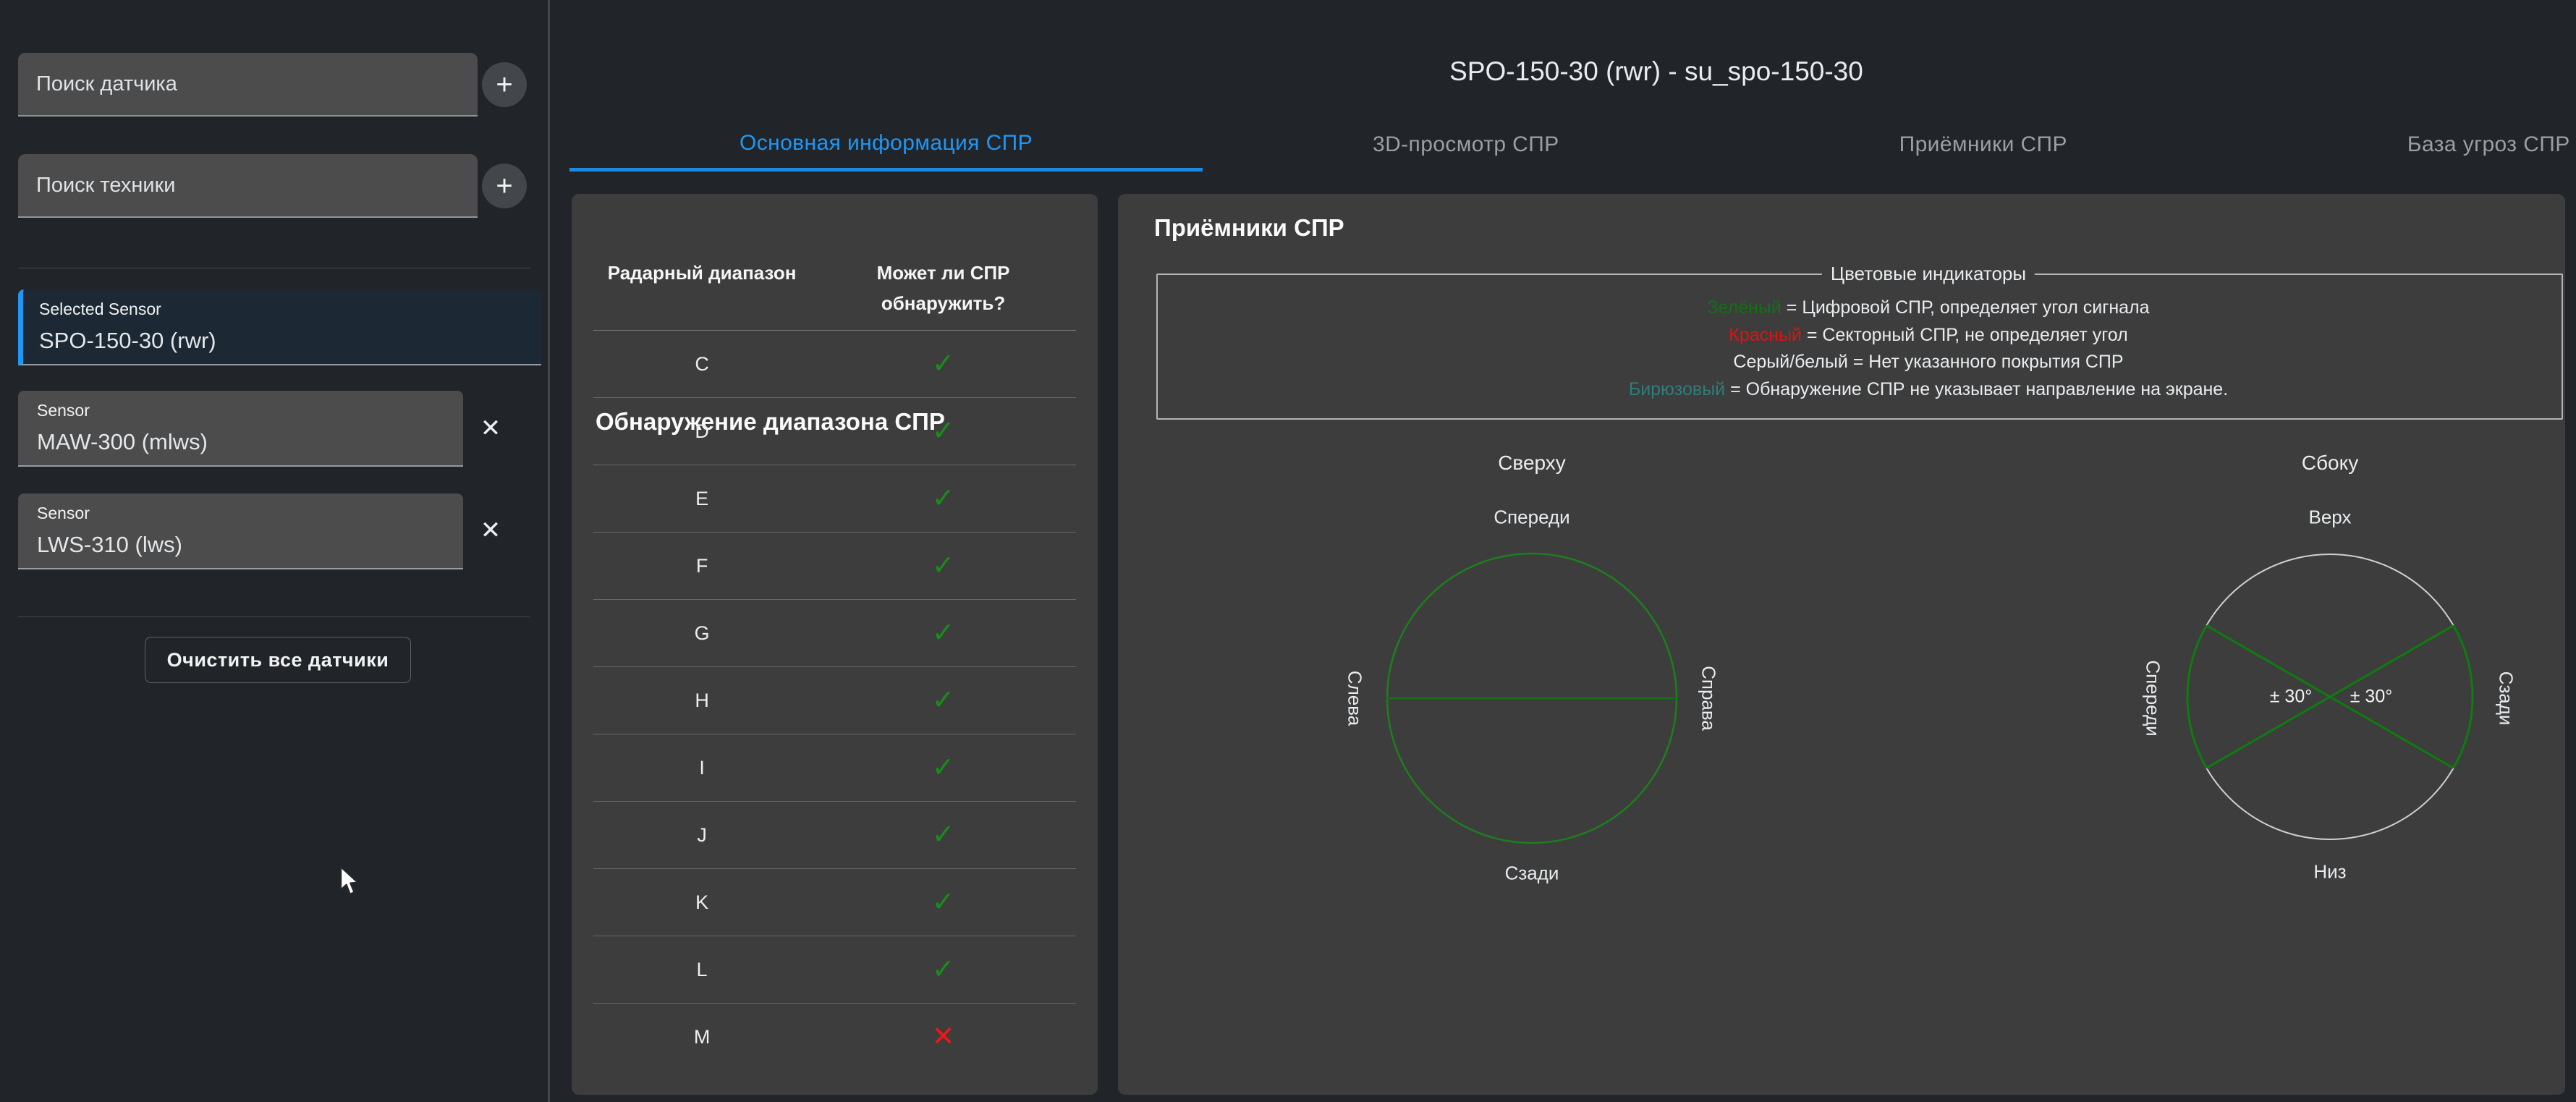  Describe the element at coordinates (274, 616) in the screenshot. I see `sidebar-divider` at that location.